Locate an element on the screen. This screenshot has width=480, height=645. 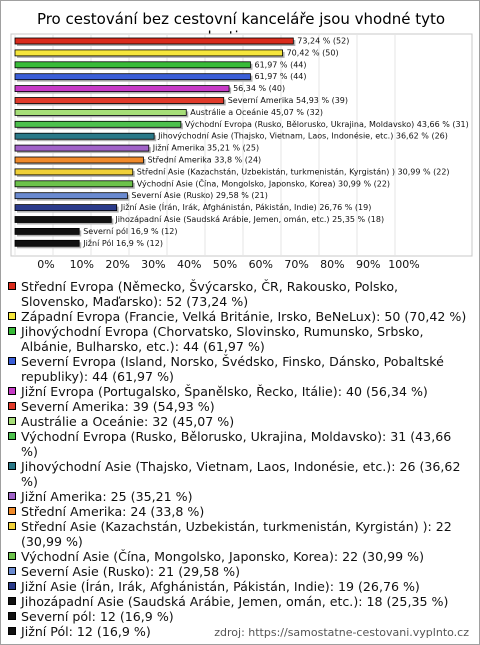
data-label: Jižní Pól 16,9 % (12) is located at coordinates (122, 243).